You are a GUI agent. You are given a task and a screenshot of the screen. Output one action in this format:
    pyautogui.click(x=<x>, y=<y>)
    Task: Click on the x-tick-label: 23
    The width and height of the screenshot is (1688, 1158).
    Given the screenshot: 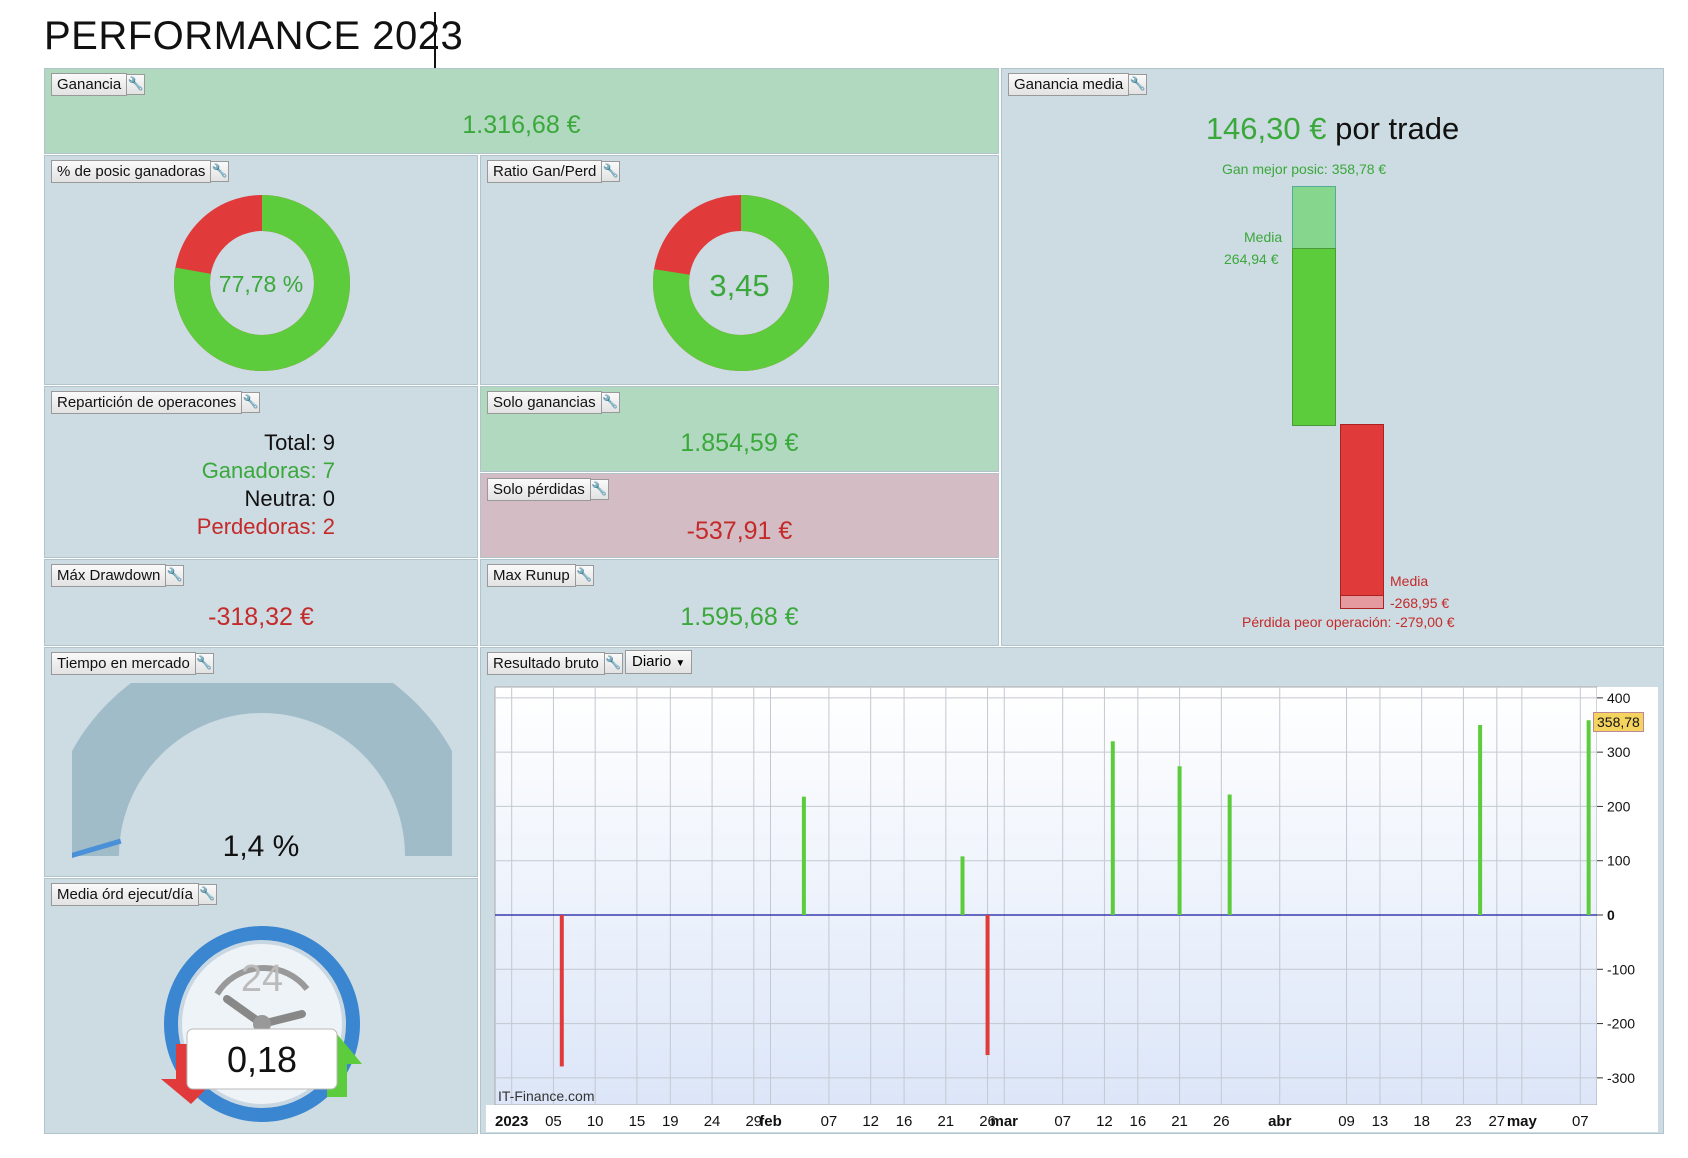 What is the action you would take?
    pyautogui.click(x=1463, y=1121)
    